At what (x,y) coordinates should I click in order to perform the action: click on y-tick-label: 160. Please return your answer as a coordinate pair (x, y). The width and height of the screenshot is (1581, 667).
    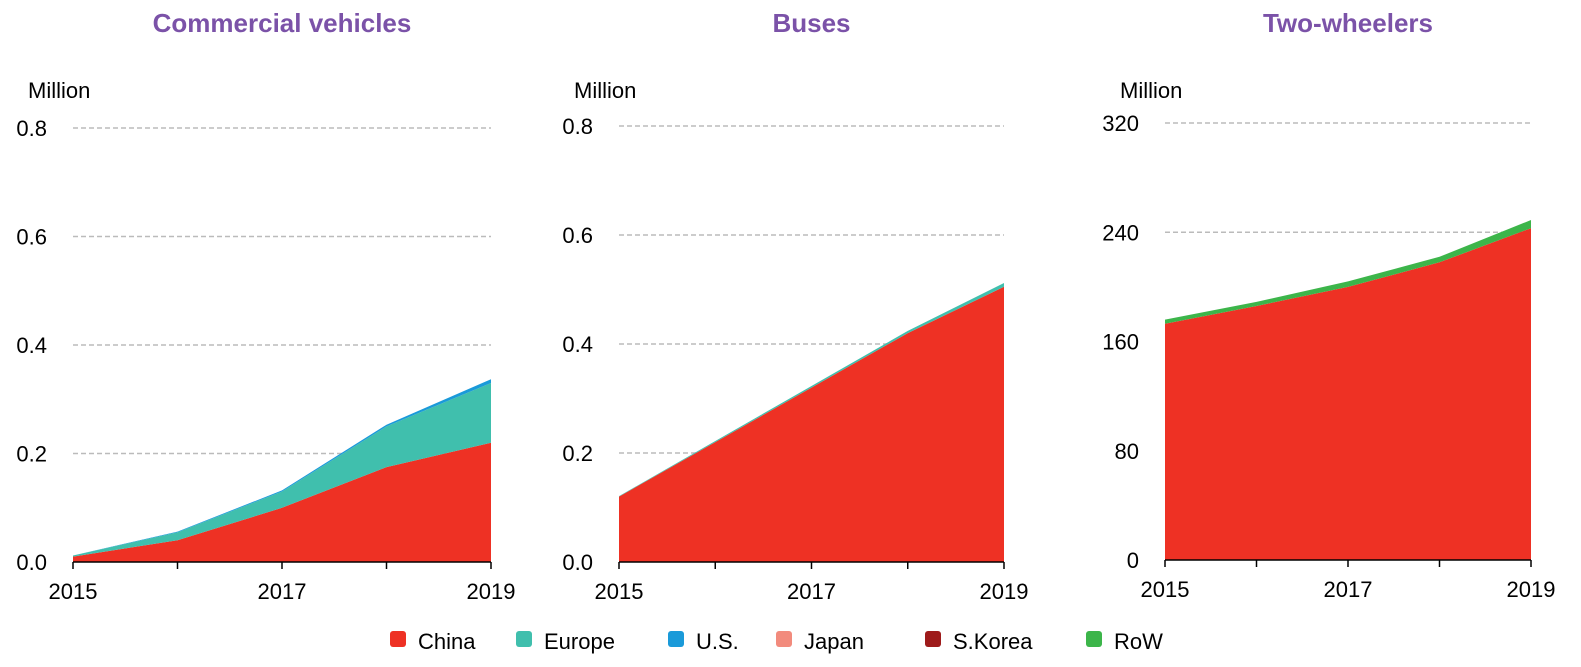
    Looking at the image, I should click on (1120, 342).